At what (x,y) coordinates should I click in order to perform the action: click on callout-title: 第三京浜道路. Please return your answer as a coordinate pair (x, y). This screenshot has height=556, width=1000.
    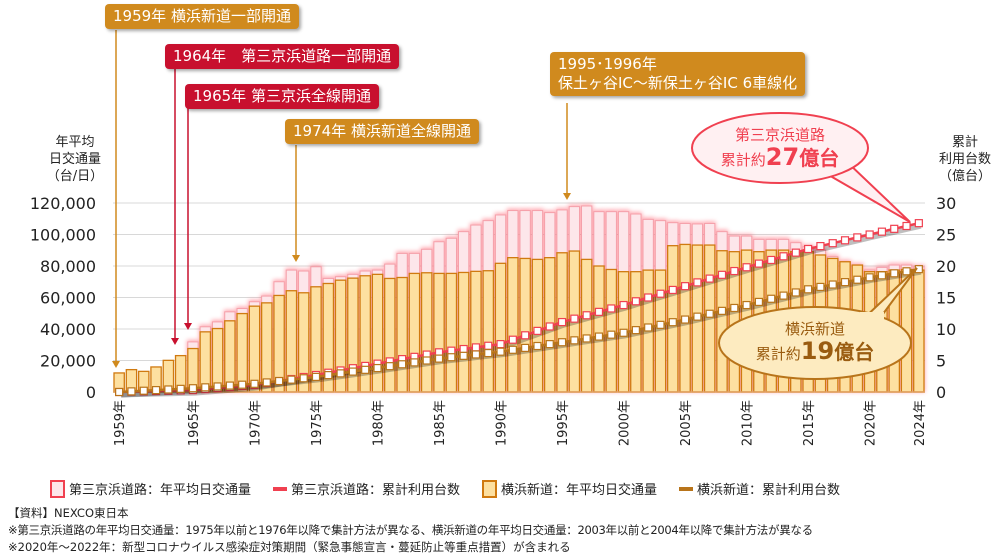
    Looking at the image, I should click on (779, 135).